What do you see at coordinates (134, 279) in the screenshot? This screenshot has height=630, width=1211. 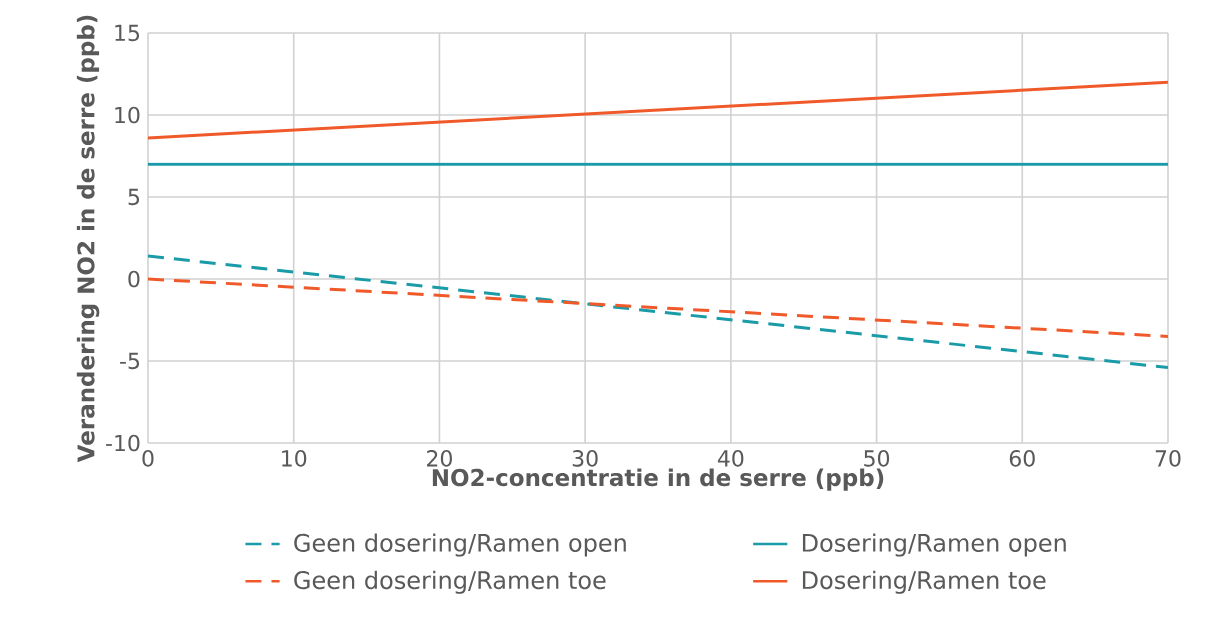 I see `y-tick-label: 0` at bounding box center [134, 279].